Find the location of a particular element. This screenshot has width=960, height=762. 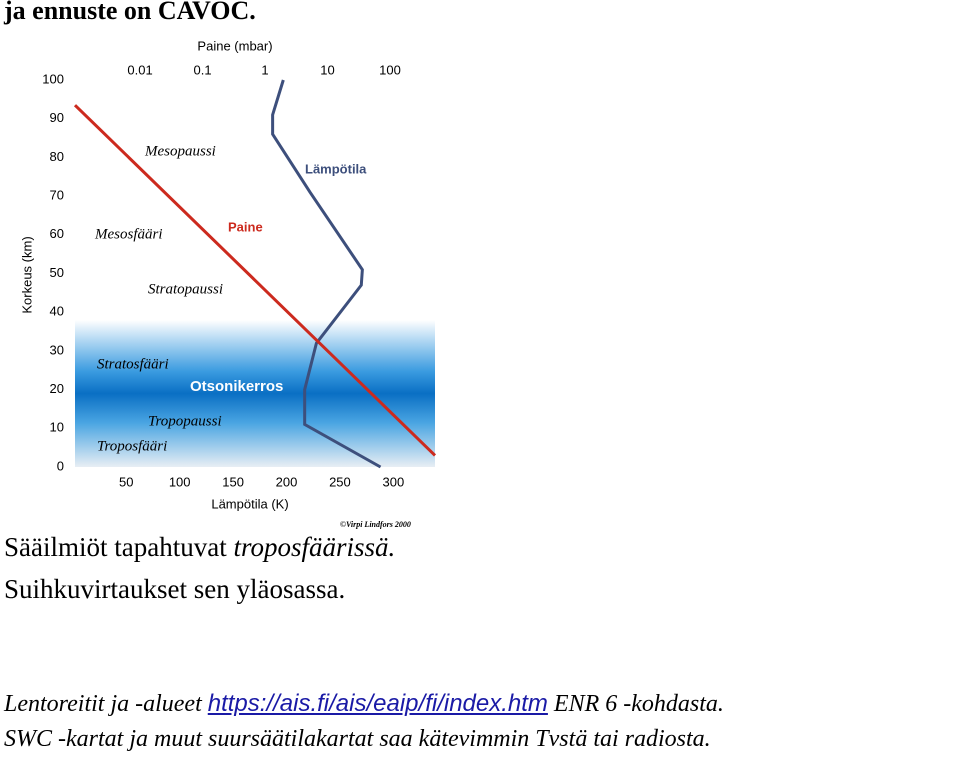

annotation: Mesopaussi is located at coordinates (180, 151).